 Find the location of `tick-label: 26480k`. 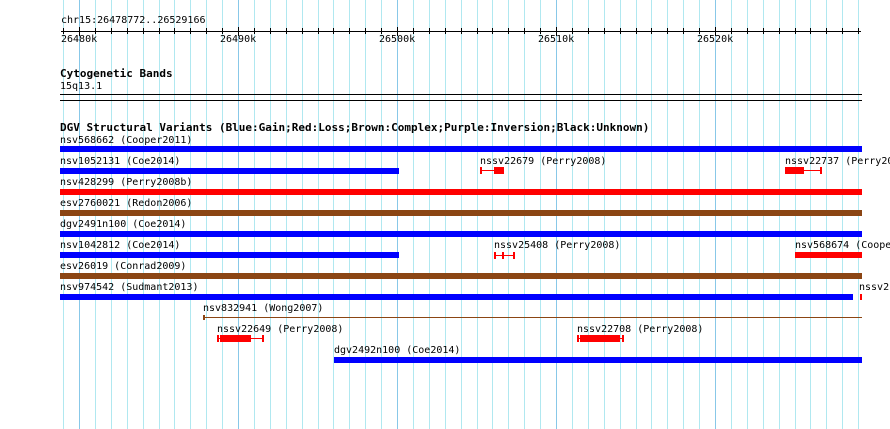

tick-label: 26480k is located at coordinates (79, 39).